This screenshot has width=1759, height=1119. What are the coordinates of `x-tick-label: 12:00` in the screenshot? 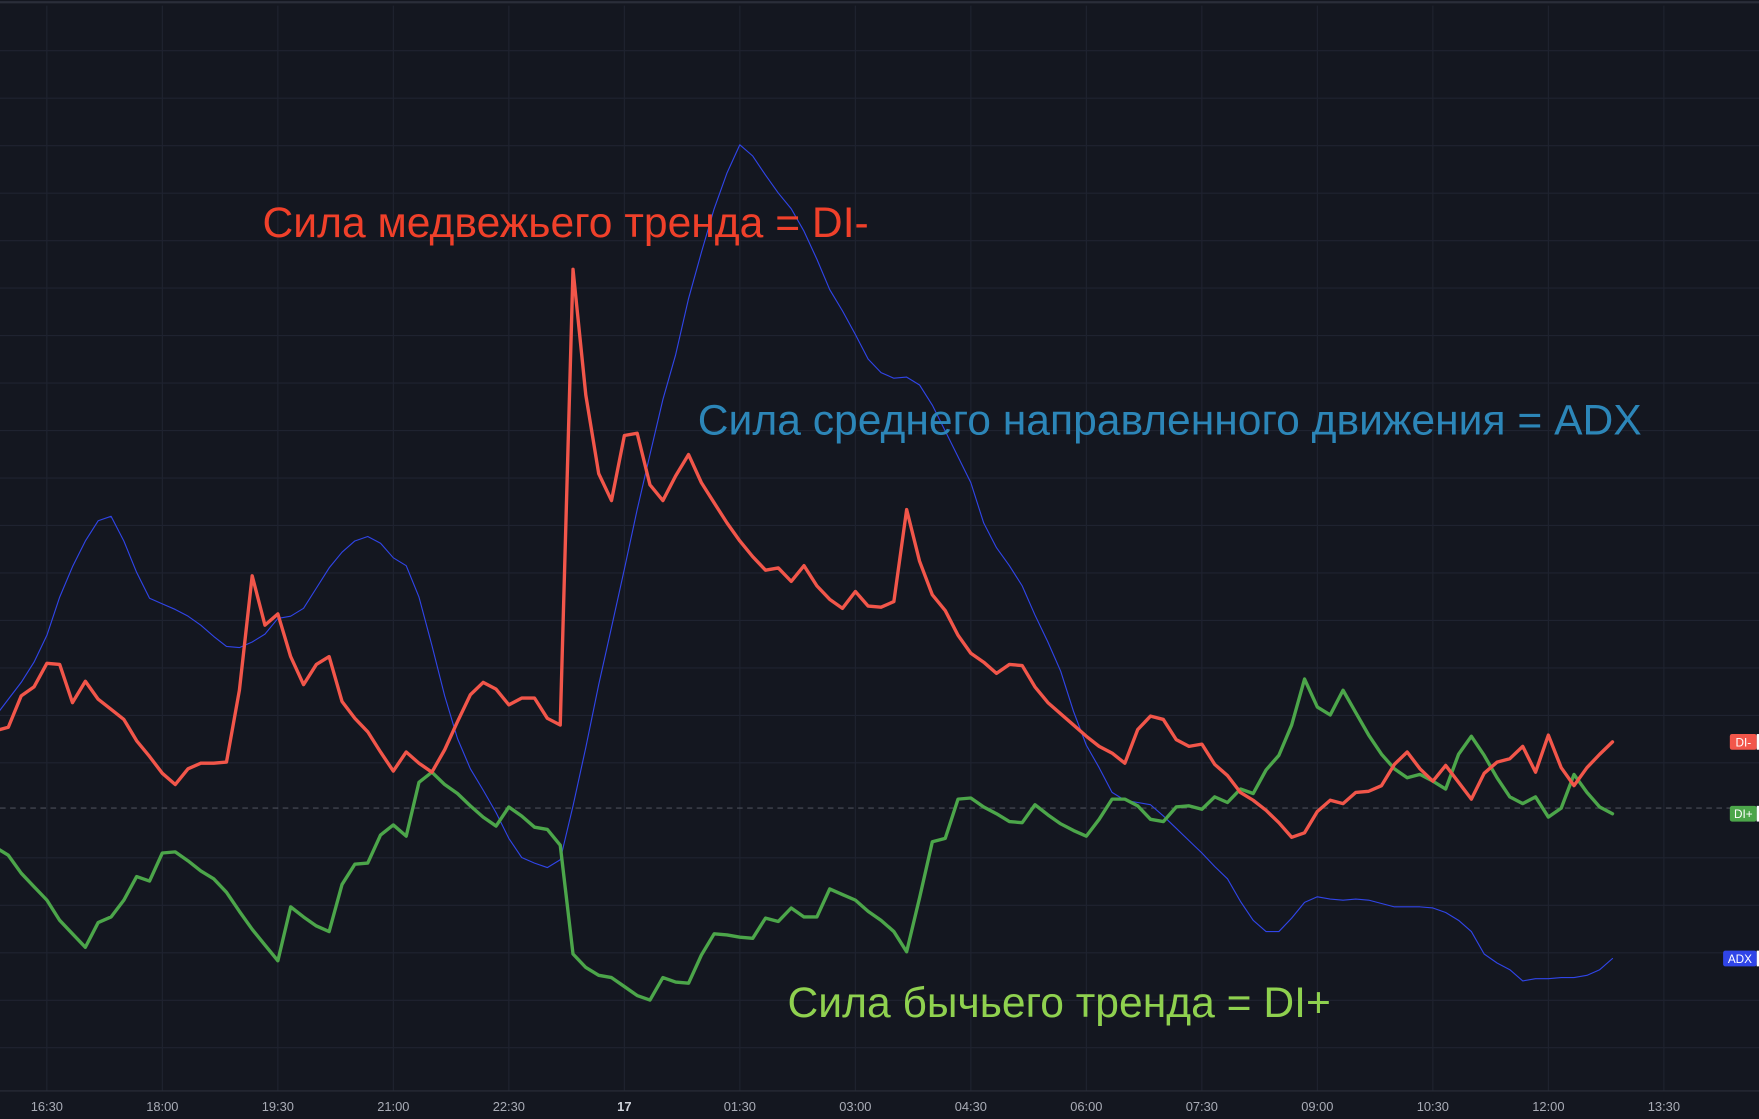 It's located at (1548, 1106).